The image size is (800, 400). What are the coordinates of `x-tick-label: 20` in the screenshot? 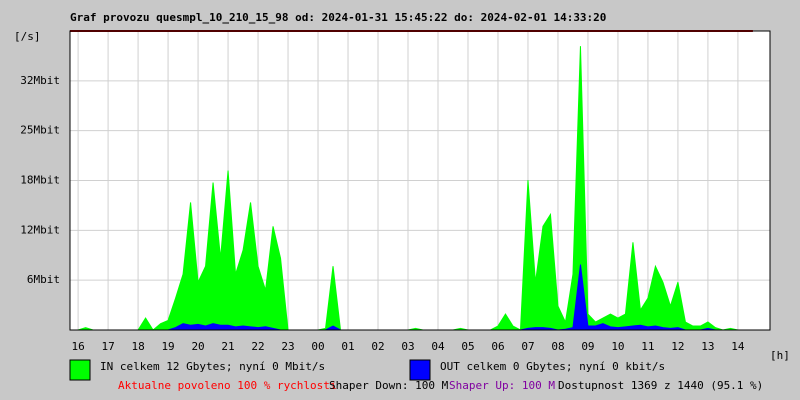 It's located at (197, 346).